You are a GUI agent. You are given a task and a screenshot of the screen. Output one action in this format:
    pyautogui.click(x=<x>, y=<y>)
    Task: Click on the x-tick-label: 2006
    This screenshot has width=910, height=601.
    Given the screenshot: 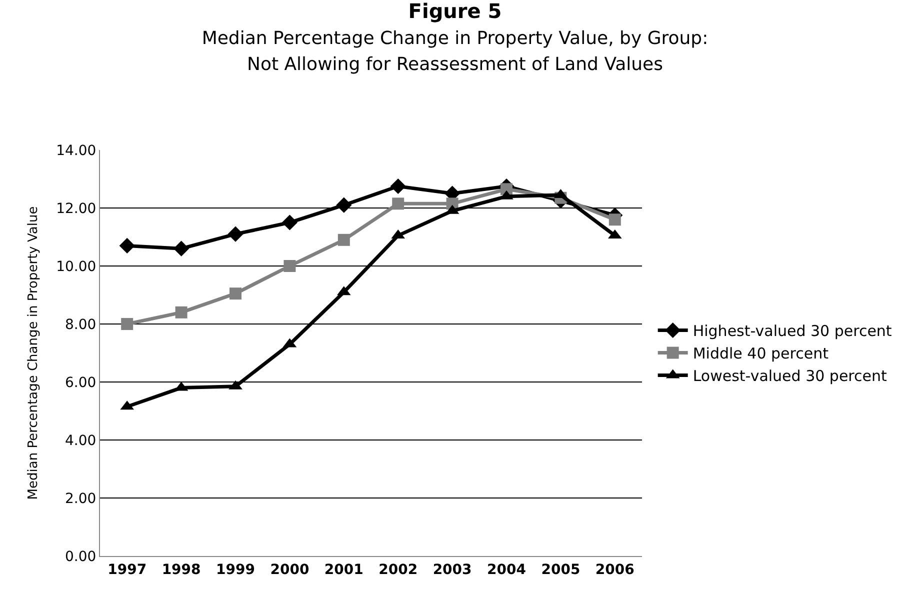 What is the action you would take?
    pyautogui.click(x=614, y=570)
    